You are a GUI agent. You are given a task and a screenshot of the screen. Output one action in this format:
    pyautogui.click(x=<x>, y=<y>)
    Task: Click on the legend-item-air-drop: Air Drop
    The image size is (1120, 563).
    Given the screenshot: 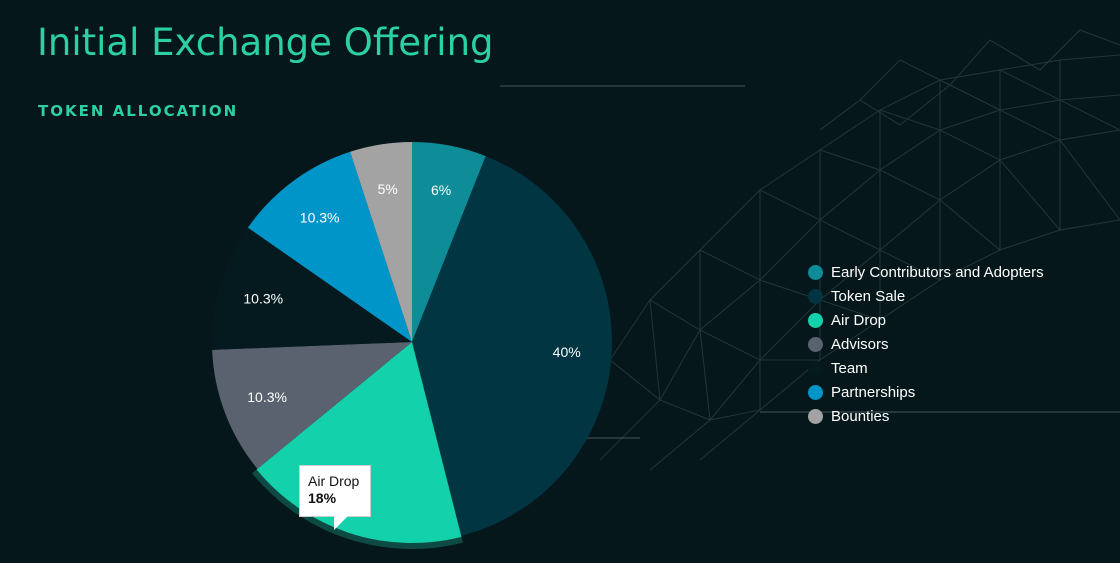 What is the action you would take?
    pyautogui.click(x=926, y=320)
    